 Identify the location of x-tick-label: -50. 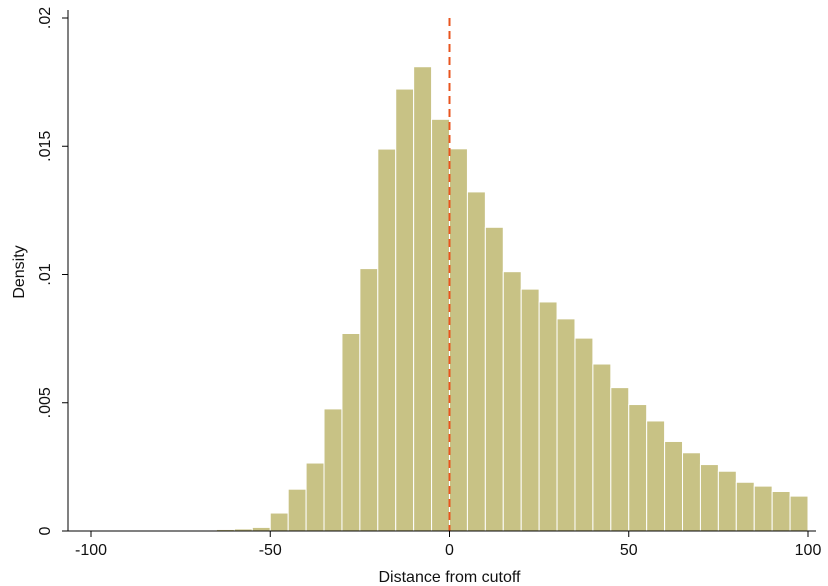
(270, 550).